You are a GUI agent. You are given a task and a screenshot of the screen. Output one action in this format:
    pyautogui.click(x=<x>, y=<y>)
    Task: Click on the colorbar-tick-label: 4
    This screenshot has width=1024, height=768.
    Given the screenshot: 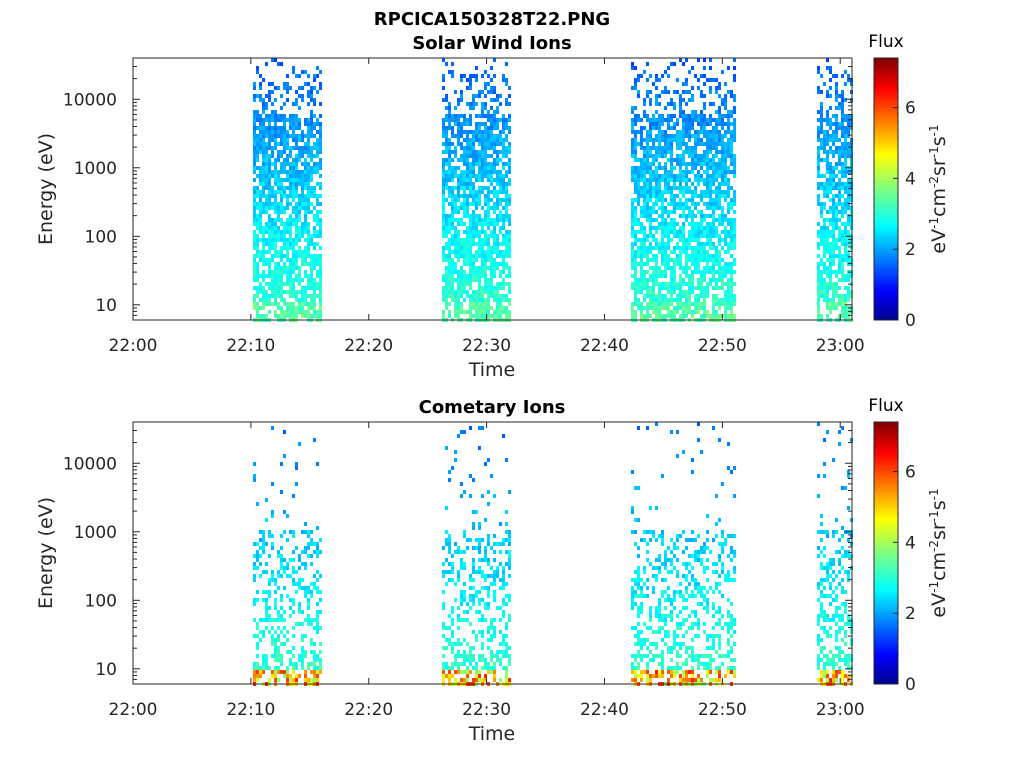 What is the action you would take?
    pyautogui.click(x=910, y=179)
    